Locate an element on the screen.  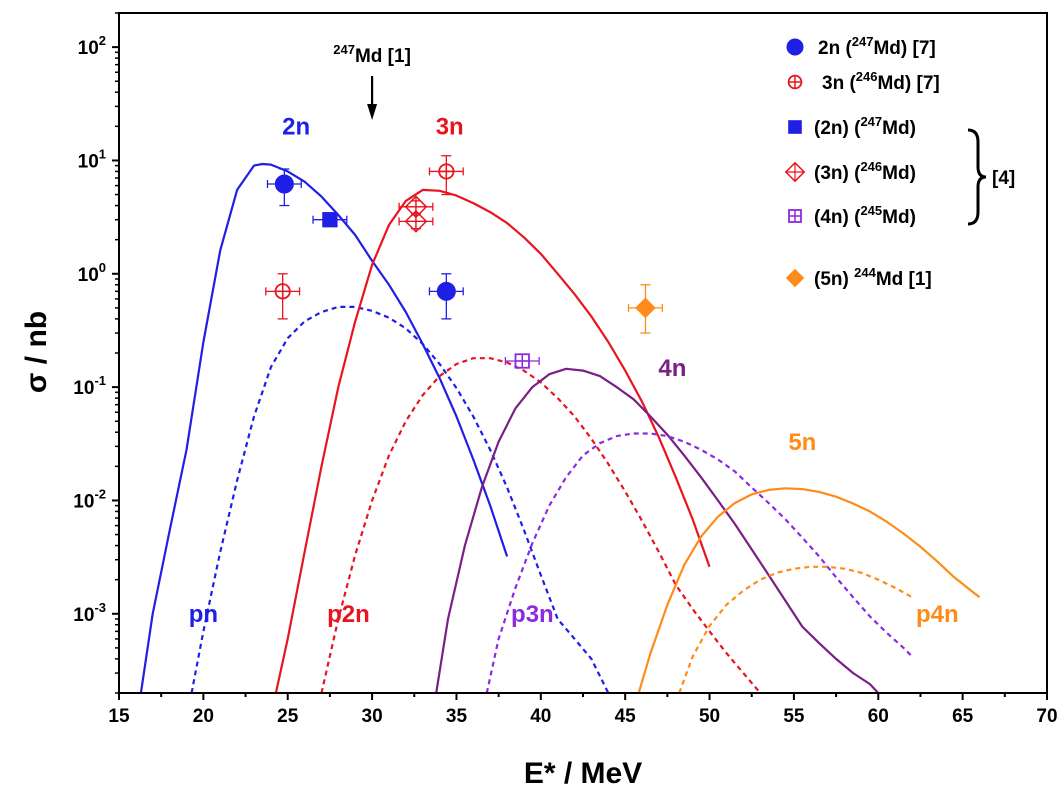
y-tick-label: 10¹ is located at coordinates (92, 159).